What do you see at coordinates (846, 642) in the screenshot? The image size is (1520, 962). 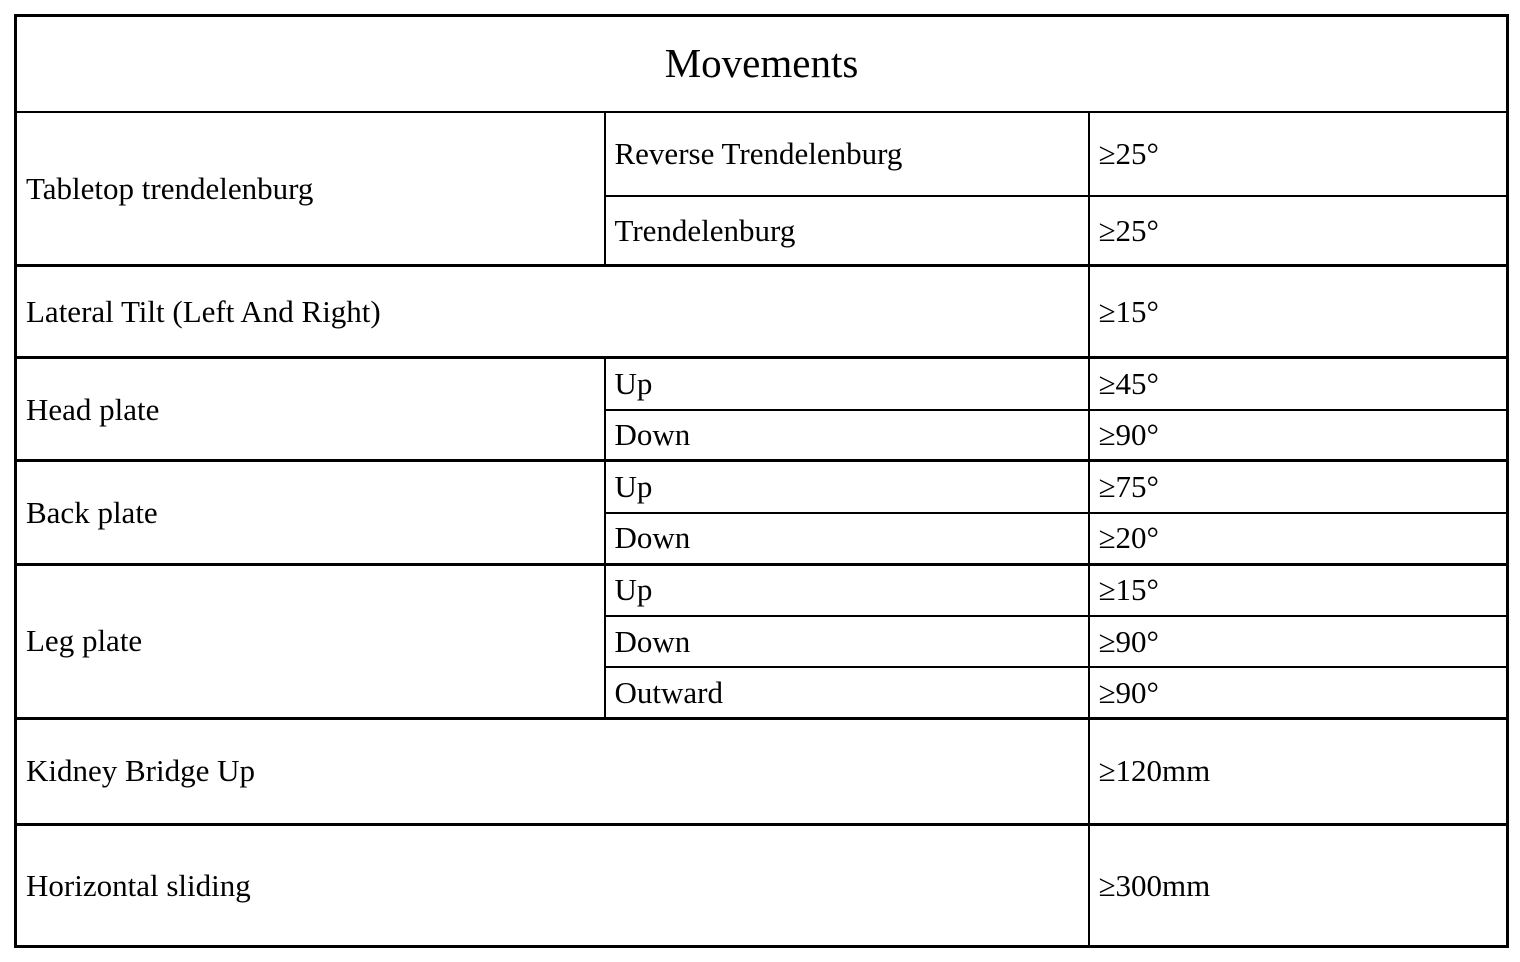 I see `cell-leg-down: Down` at bounding box center [846, 642].